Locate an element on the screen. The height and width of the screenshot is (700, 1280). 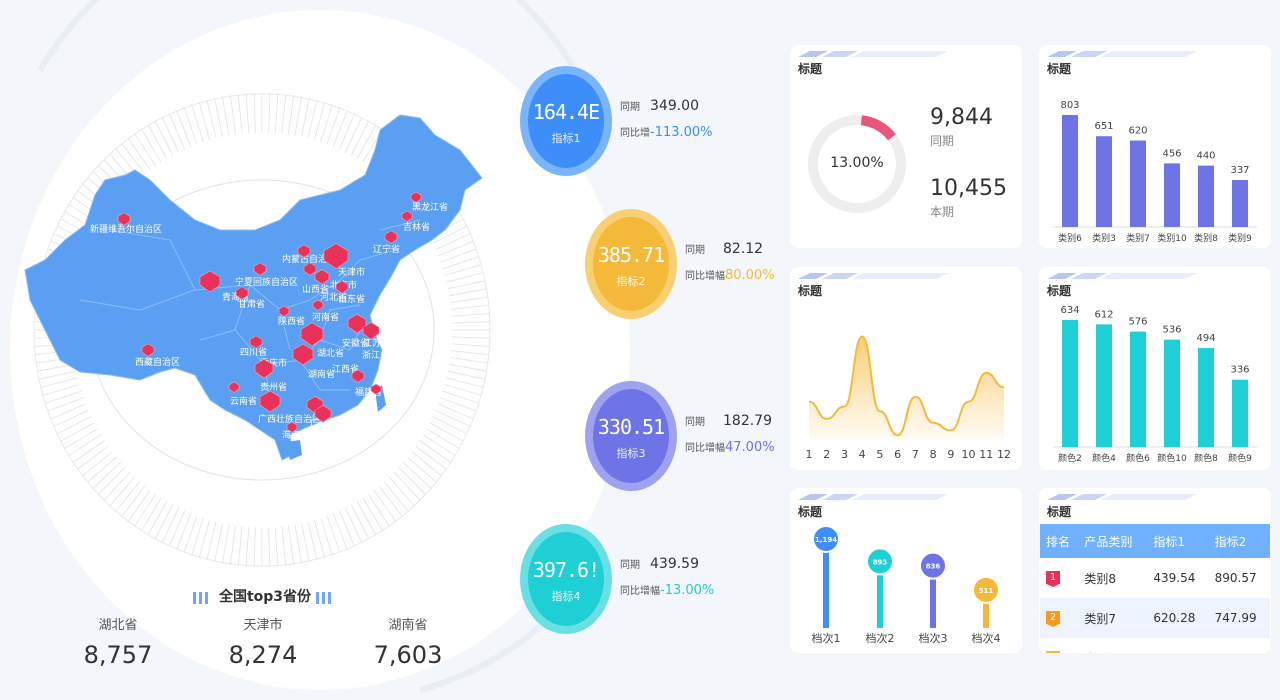
ring-arc is located at coordinates (320, 61).